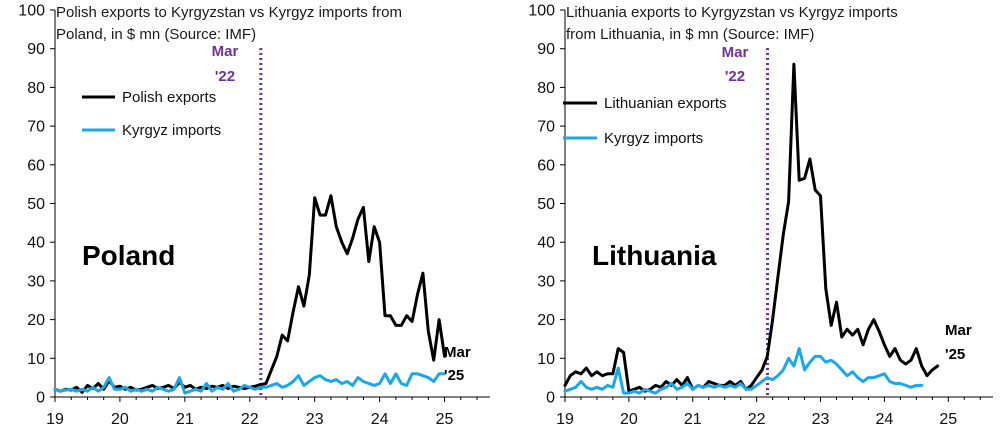 The width and height of the screenshot is (1000, 435). I want to click on country-label: Lithuania, so click(654, 255).